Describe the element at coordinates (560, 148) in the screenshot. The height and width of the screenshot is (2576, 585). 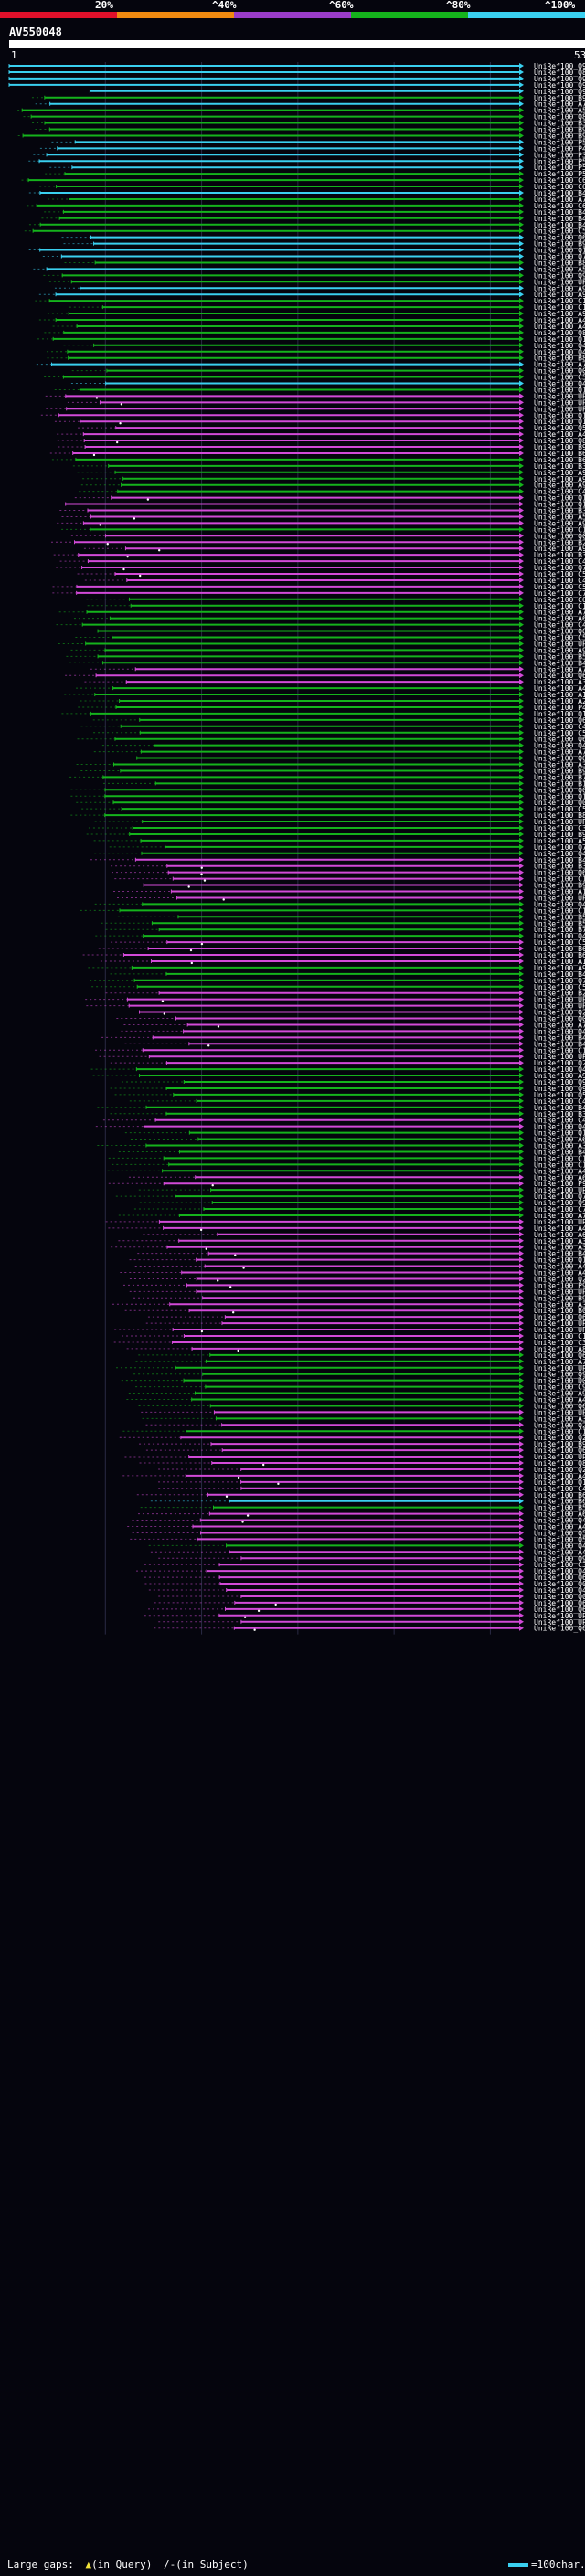
I see `hit-label: UniRef100_P49729` at that location.